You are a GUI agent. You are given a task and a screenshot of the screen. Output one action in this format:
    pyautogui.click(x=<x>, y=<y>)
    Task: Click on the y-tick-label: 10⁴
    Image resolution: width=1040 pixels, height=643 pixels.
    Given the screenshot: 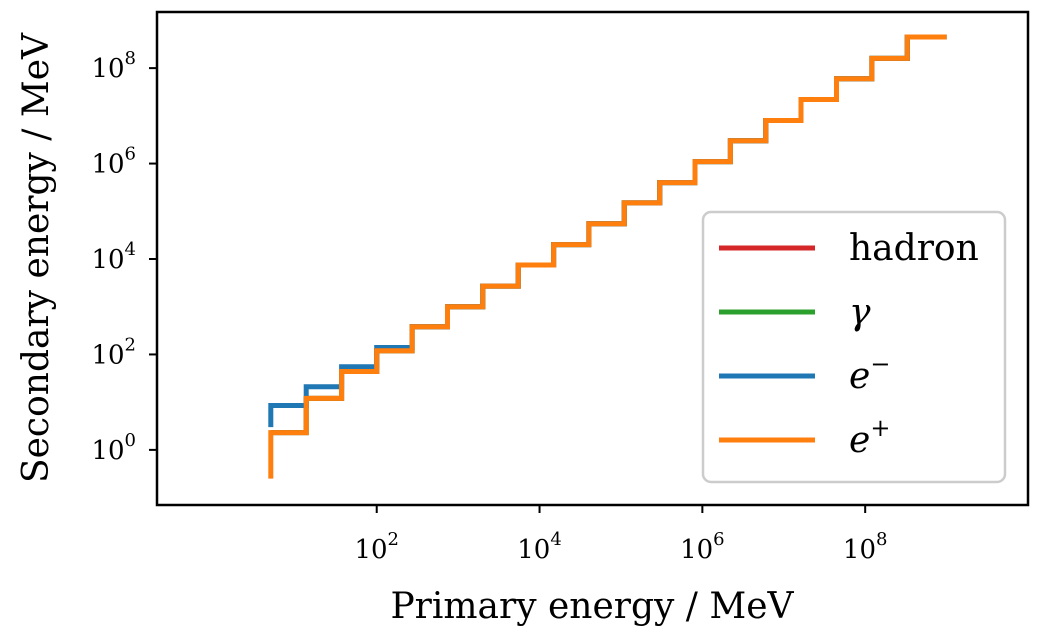 What is the action you would take?
    pyautogui.click(x=113, y=257)
    